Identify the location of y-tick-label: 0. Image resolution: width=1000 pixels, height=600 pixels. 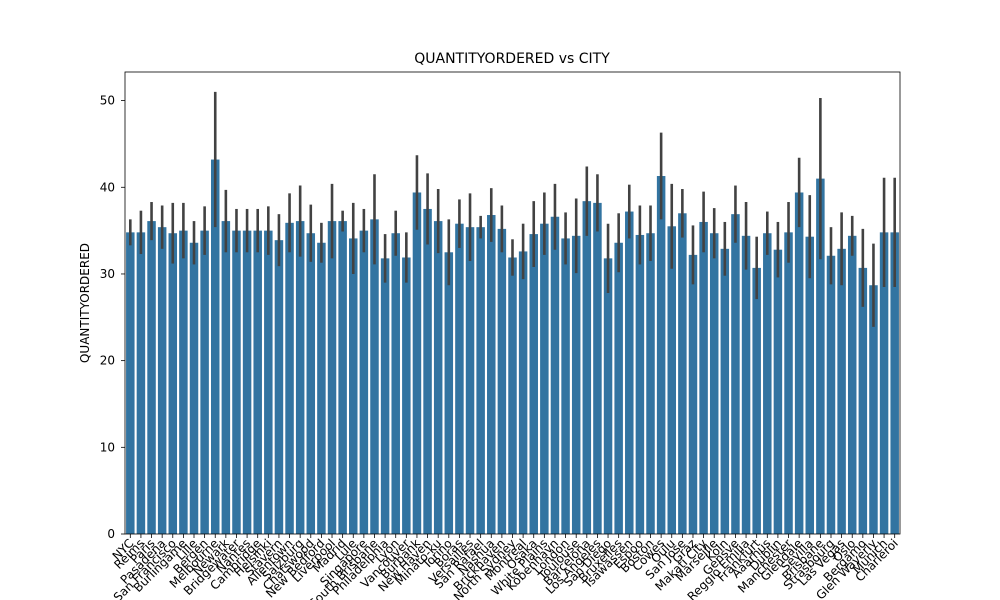
(111, 534).